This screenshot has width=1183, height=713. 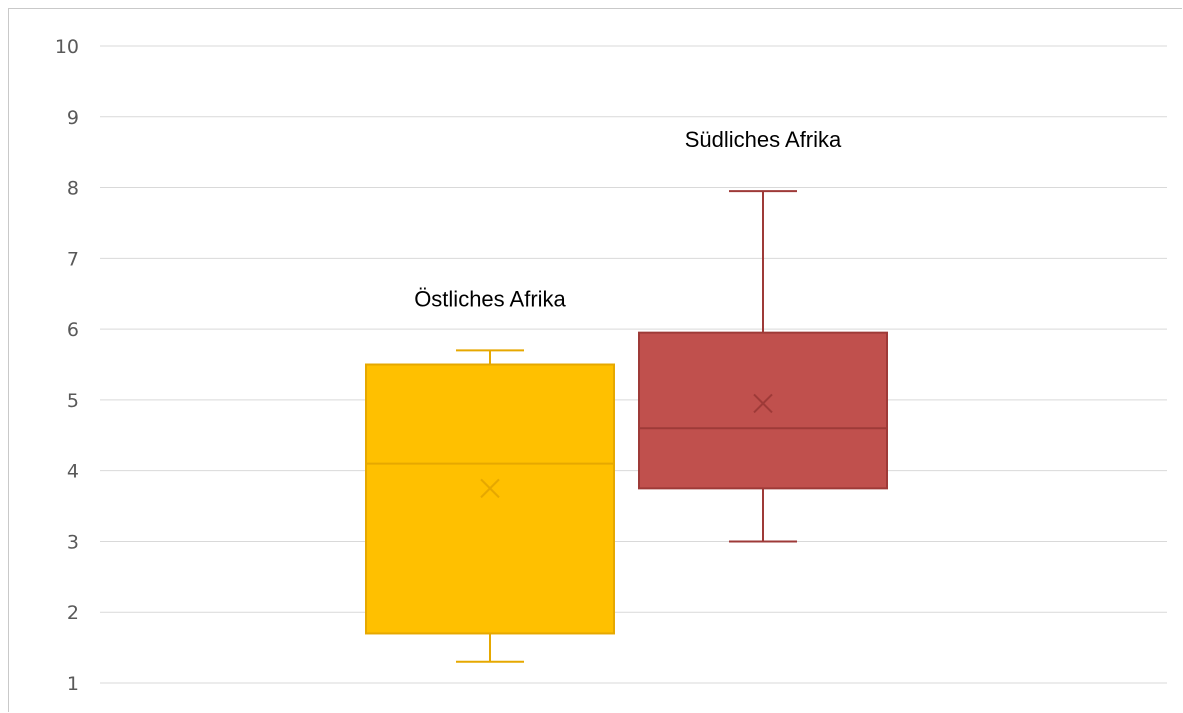 What do you see at coordinates (490, 298) in the screenshot?
I see `series-label-1: Östliches Afrika` at bounding box center [490, 298].